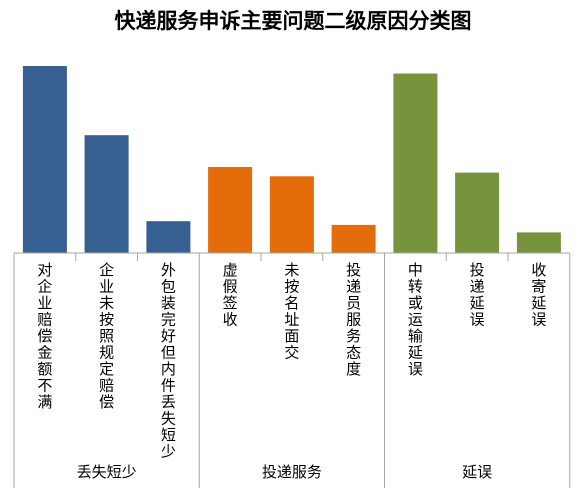  I want to click on category-label: 中转或运输延误, so click(415, 319).